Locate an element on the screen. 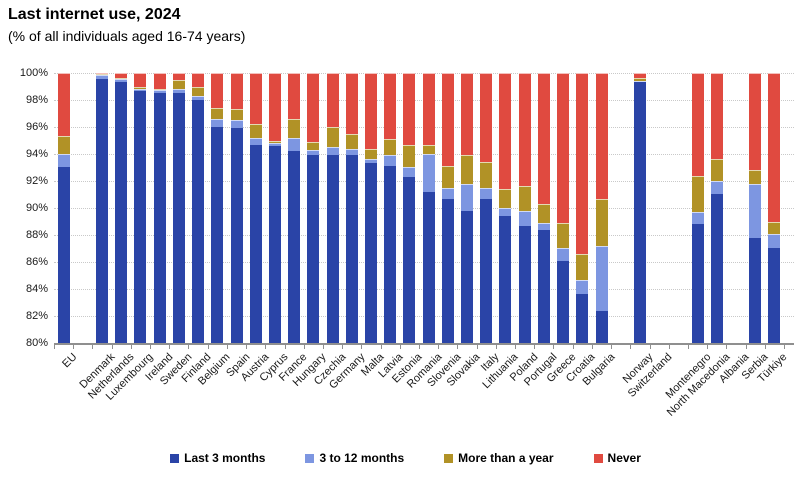  bar-sweden is located at coordinates (178, 208).